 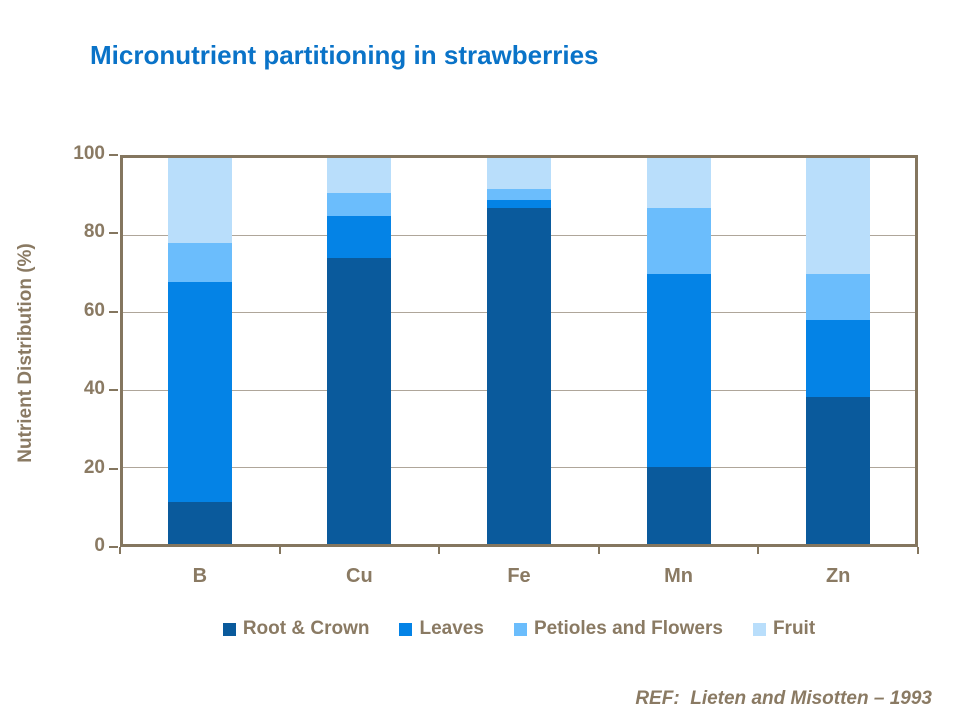 I want to click on bar-segment-Zn-root-crown, so click(x=838, y=470).